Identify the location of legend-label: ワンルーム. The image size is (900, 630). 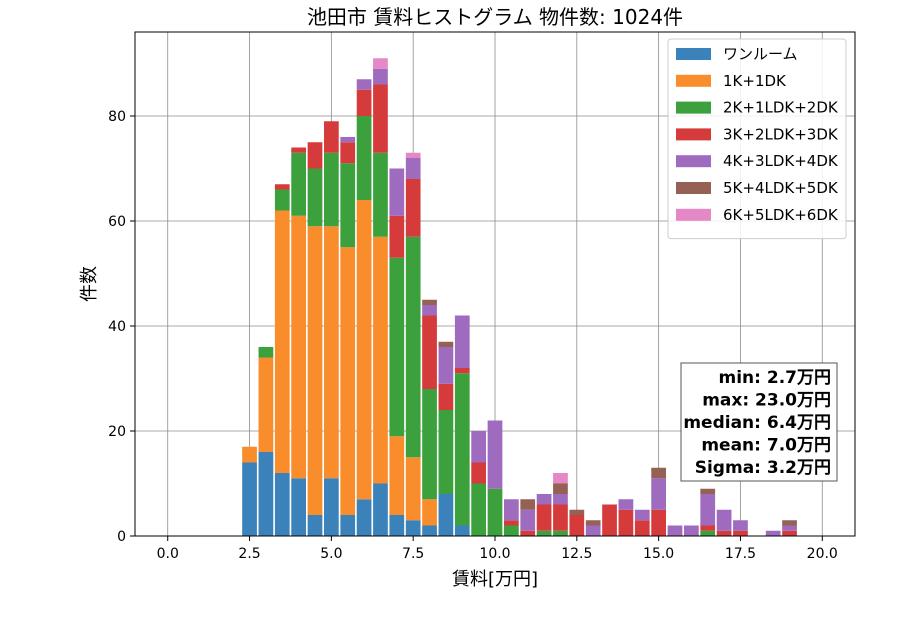
(760, 54).